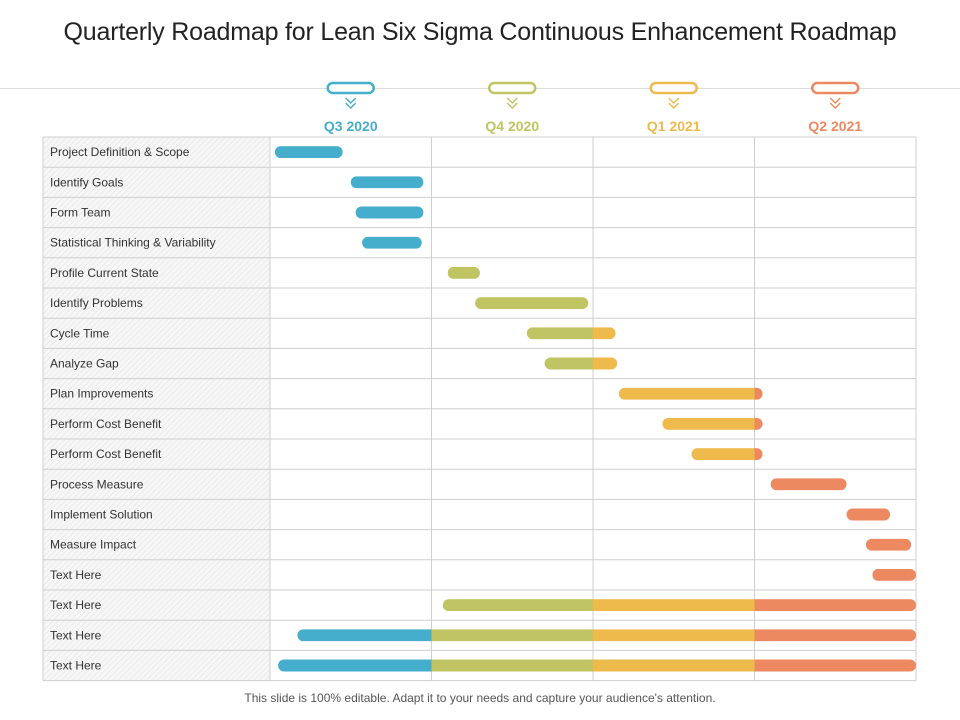 The image size is (960, 720). What do you see at coordinates (674, 126) in the screenshot?
I see `quarter-label: Q1 2021` at bounding box center [674, 126].